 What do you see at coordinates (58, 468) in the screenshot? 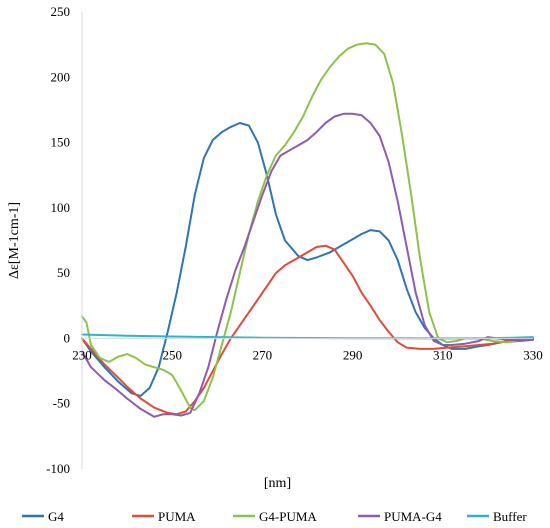
I see `y-tick-label: -100` at bounding box center [58, 468].